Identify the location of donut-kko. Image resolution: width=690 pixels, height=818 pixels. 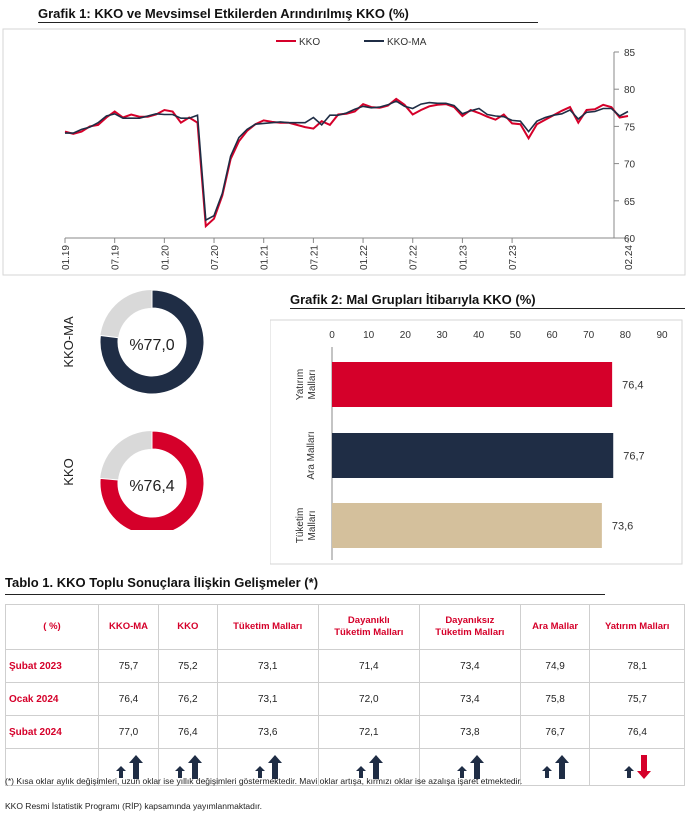
(152, 480).